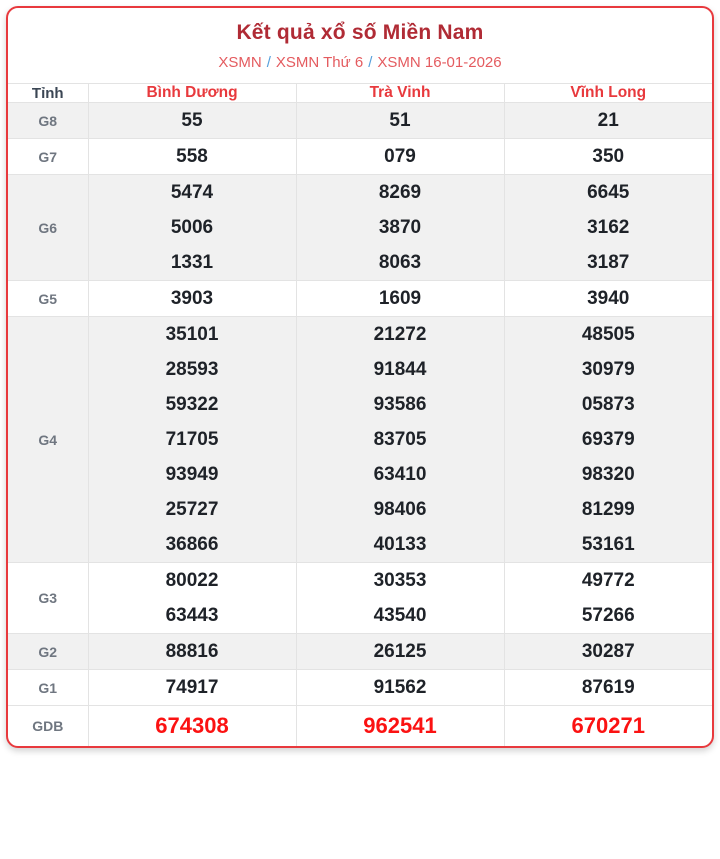 The height and width of the screenshot is (859, 720). I want to click on prize-number: 8269, so click(400, 192).